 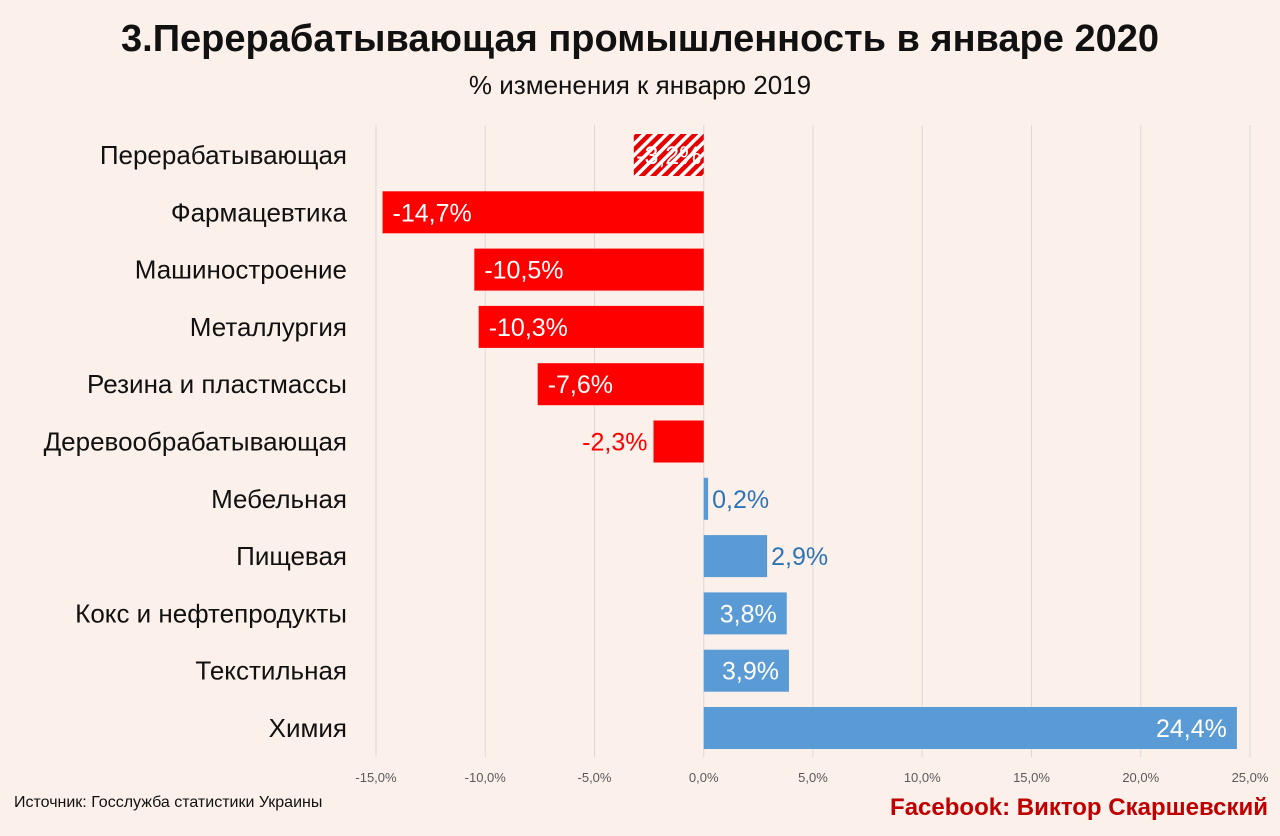 What do you see at coordinates (704, 777) in the screenshot?
I see `x-tick-label: 0,0%` at bounding box center [704, 777].